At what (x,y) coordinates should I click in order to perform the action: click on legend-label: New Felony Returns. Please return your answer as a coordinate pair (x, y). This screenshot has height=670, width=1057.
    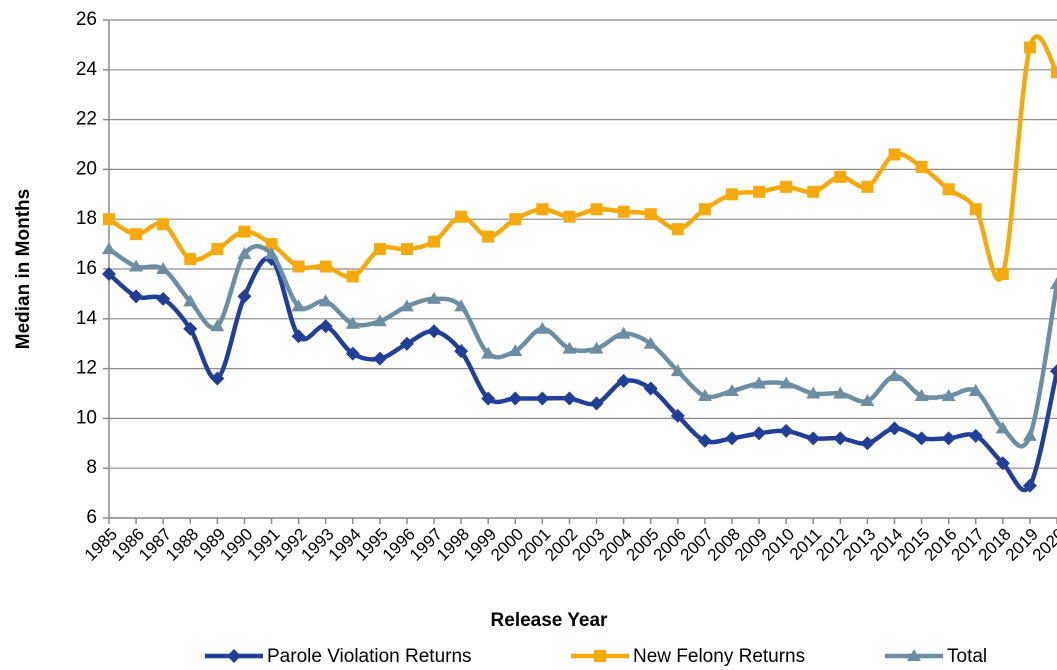
    Looking at the image, I should click on (719, 656).